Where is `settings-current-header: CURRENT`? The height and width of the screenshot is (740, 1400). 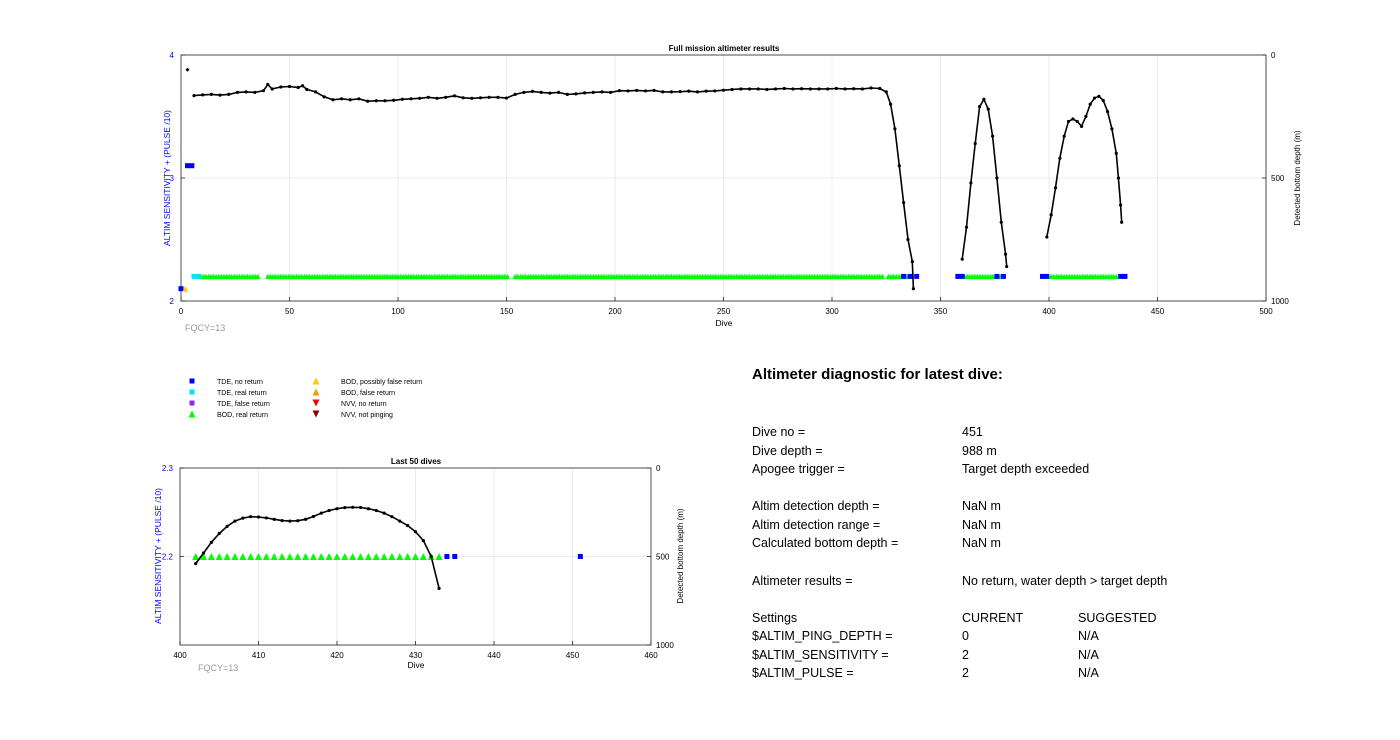 settings-current-header: CURRENT is located at coordinates (993, 618).